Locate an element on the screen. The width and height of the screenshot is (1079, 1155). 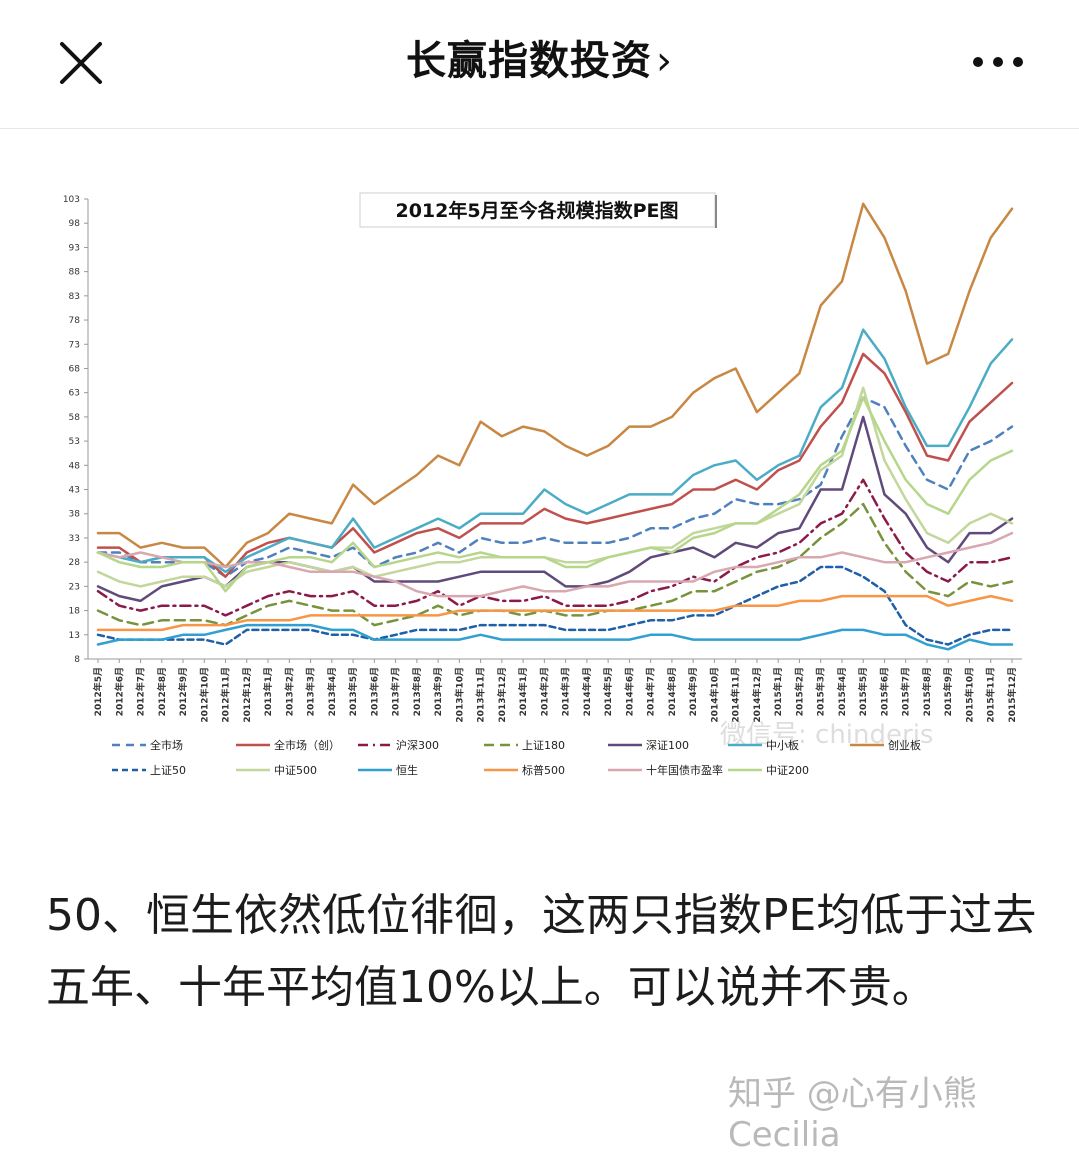
x-tick-label: 2014年9月 is located at coordinates (693, 691).